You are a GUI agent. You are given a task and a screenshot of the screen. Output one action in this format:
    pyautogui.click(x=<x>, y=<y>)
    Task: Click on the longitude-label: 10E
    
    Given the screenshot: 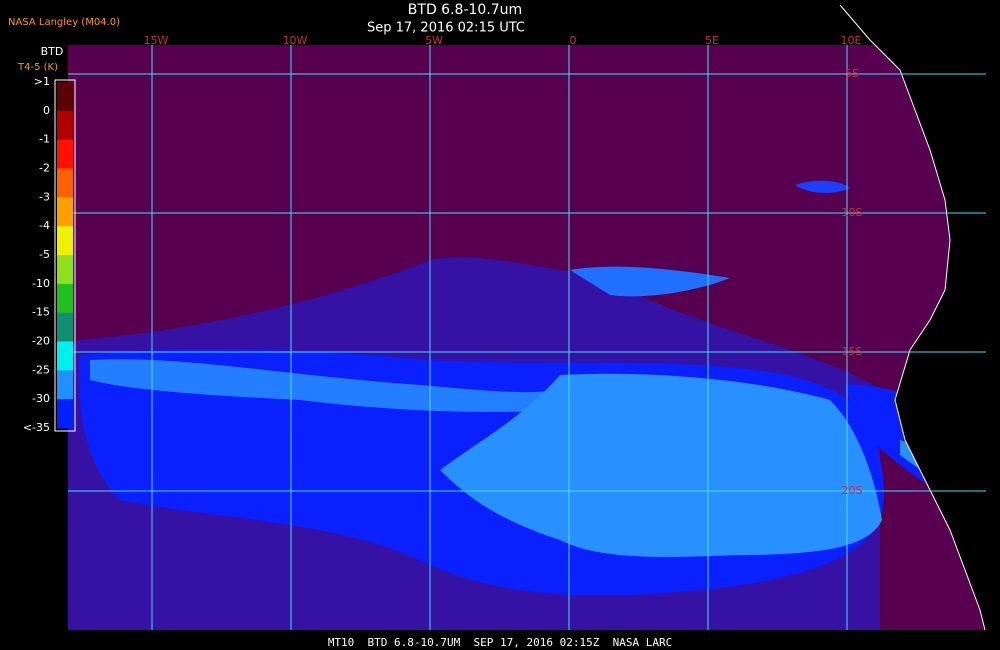 What is the action you would take?
    pyautogui.click(x=851, y=40)
    